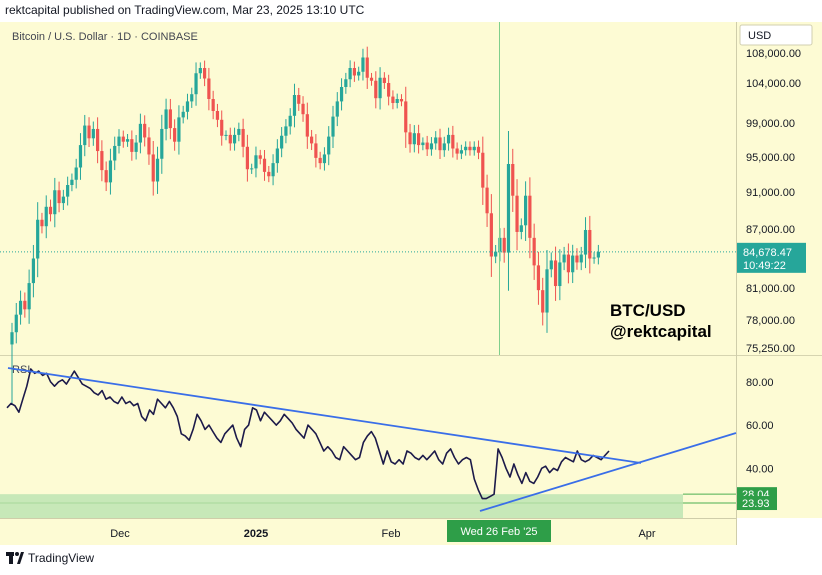 This screenshot has width=822, height=575. What do you see at coordinates (776, 35) in the screenshot?
I see `currency-label-box` at bounding box center [776, 35].